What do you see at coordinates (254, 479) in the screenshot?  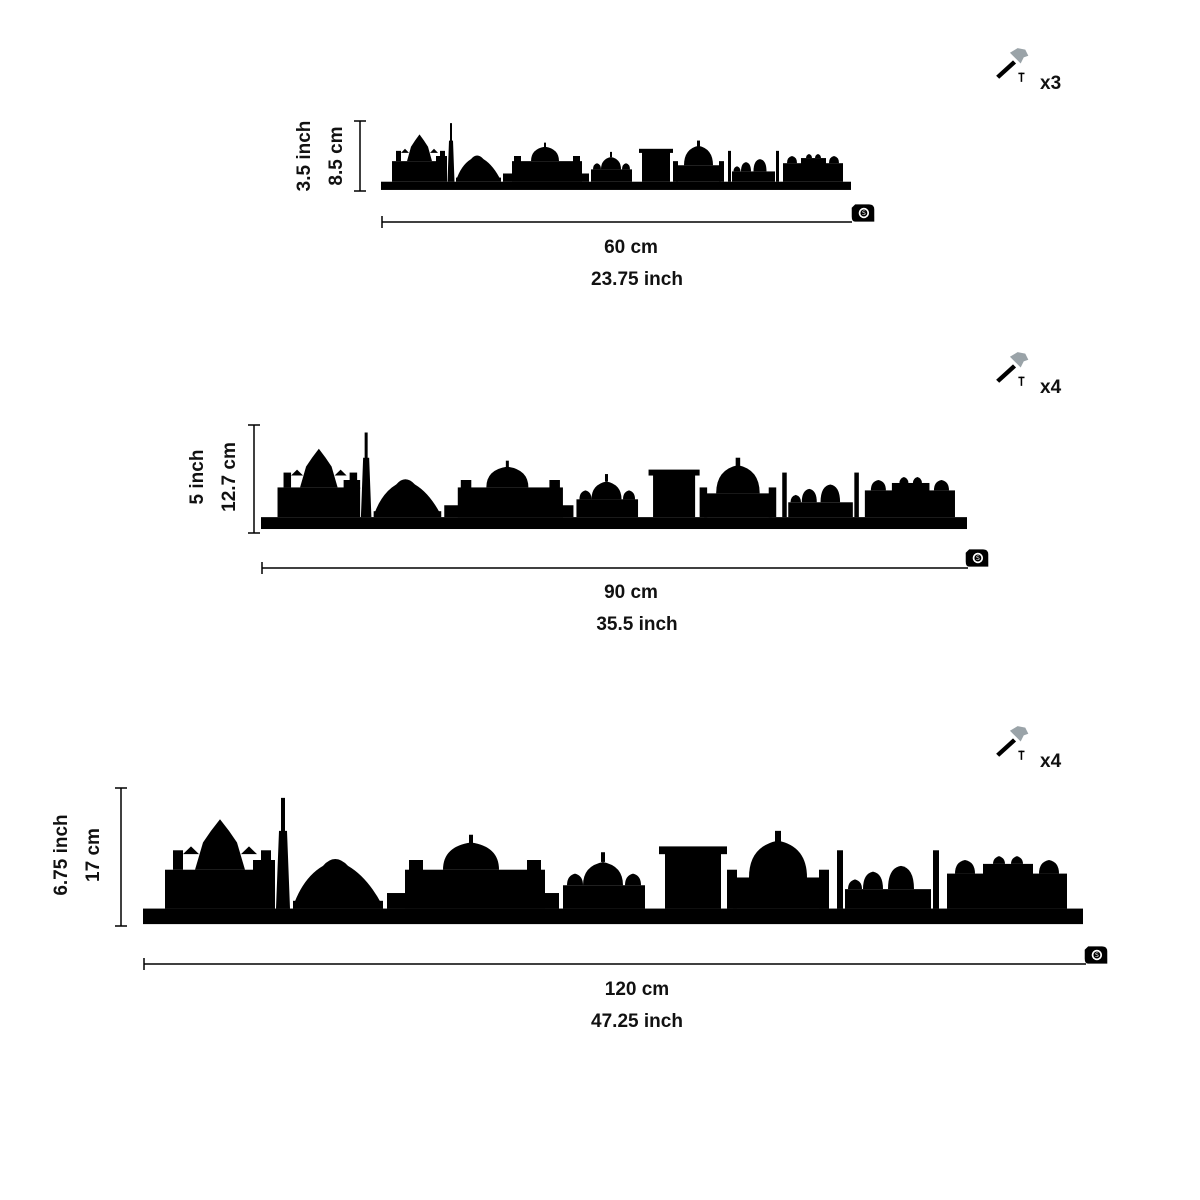 I see `height-dimension-line-medium` at bounding box center [254, 479].